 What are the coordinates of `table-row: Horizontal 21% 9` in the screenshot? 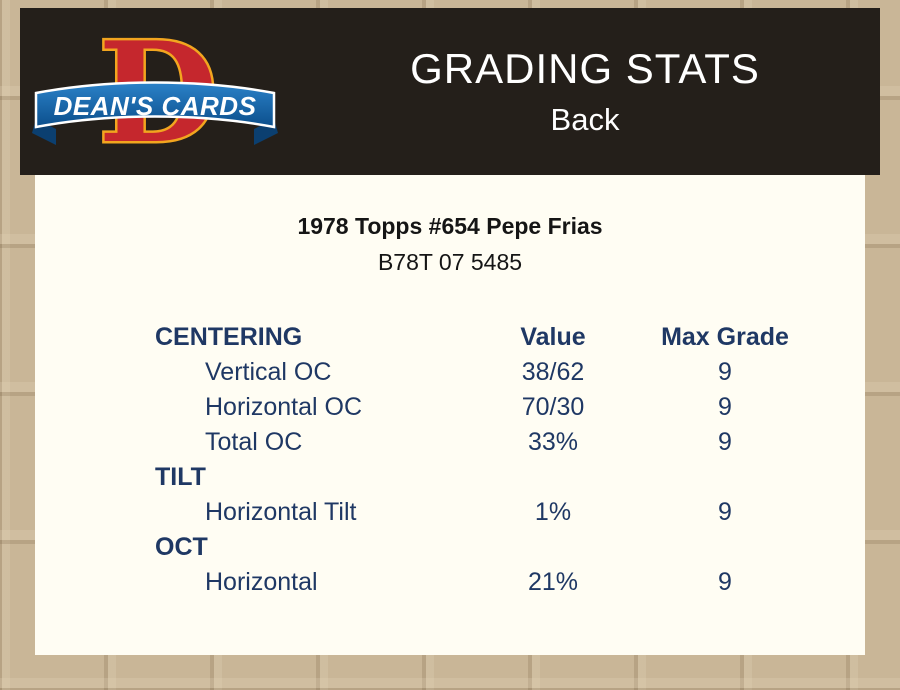 It's located at (450, 582).